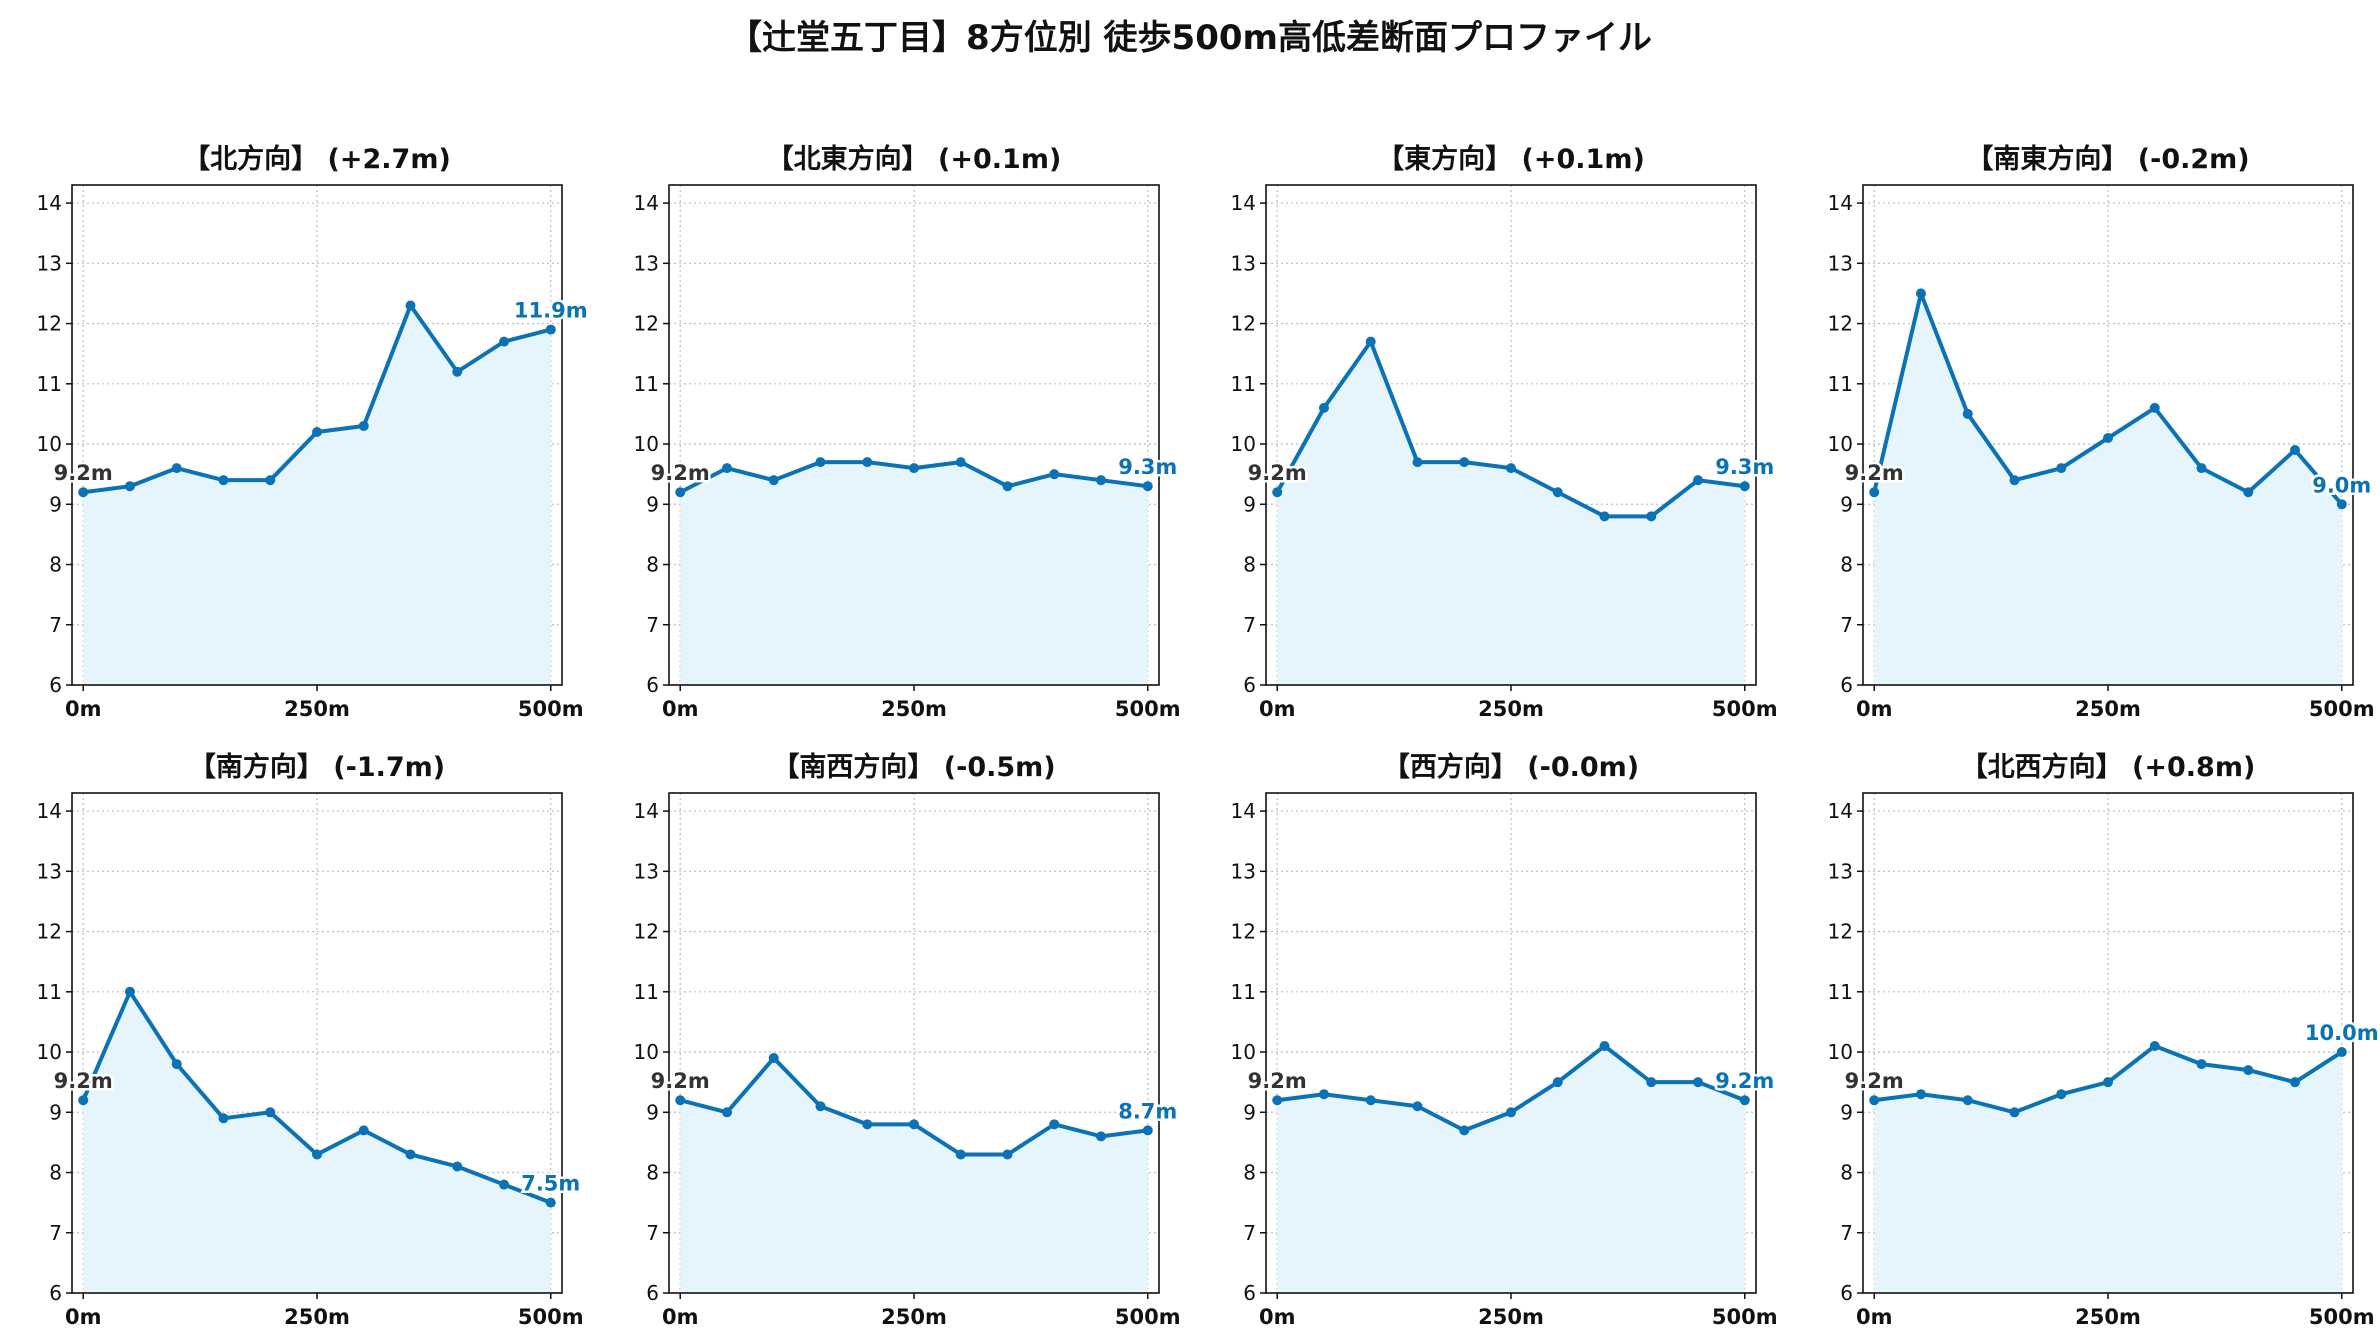  Describe the element at coordinates (317, 159) in the screenshot. I see `subplot-title: 【北方向】 (+2.7m)` at that location.